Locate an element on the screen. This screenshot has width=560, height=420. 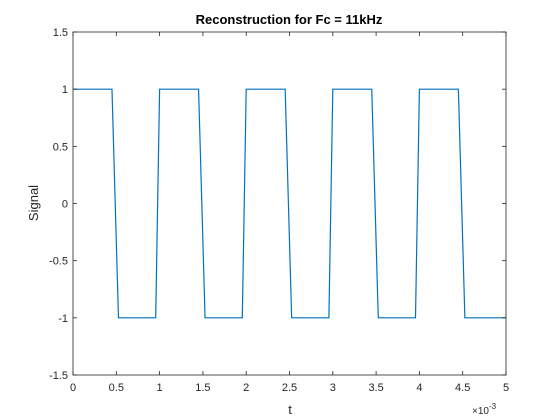
x-tick-label: 0 is located at coordinates (73, 388).